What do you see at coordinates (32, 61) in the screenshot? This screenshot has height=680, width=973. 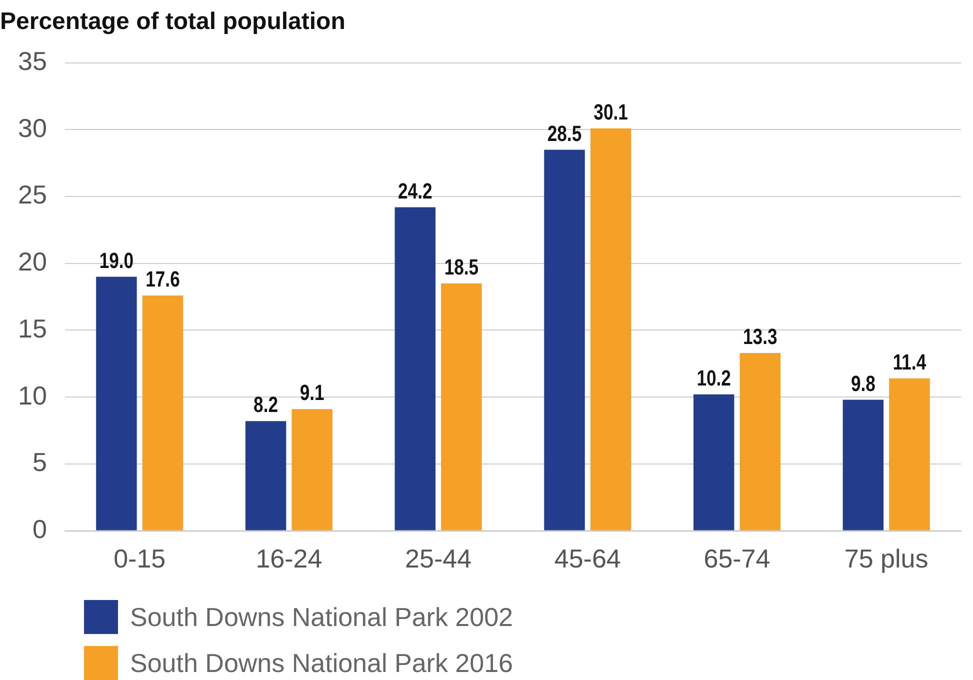 I see `y-tick-label: 35` at bounding box center [32, 61].